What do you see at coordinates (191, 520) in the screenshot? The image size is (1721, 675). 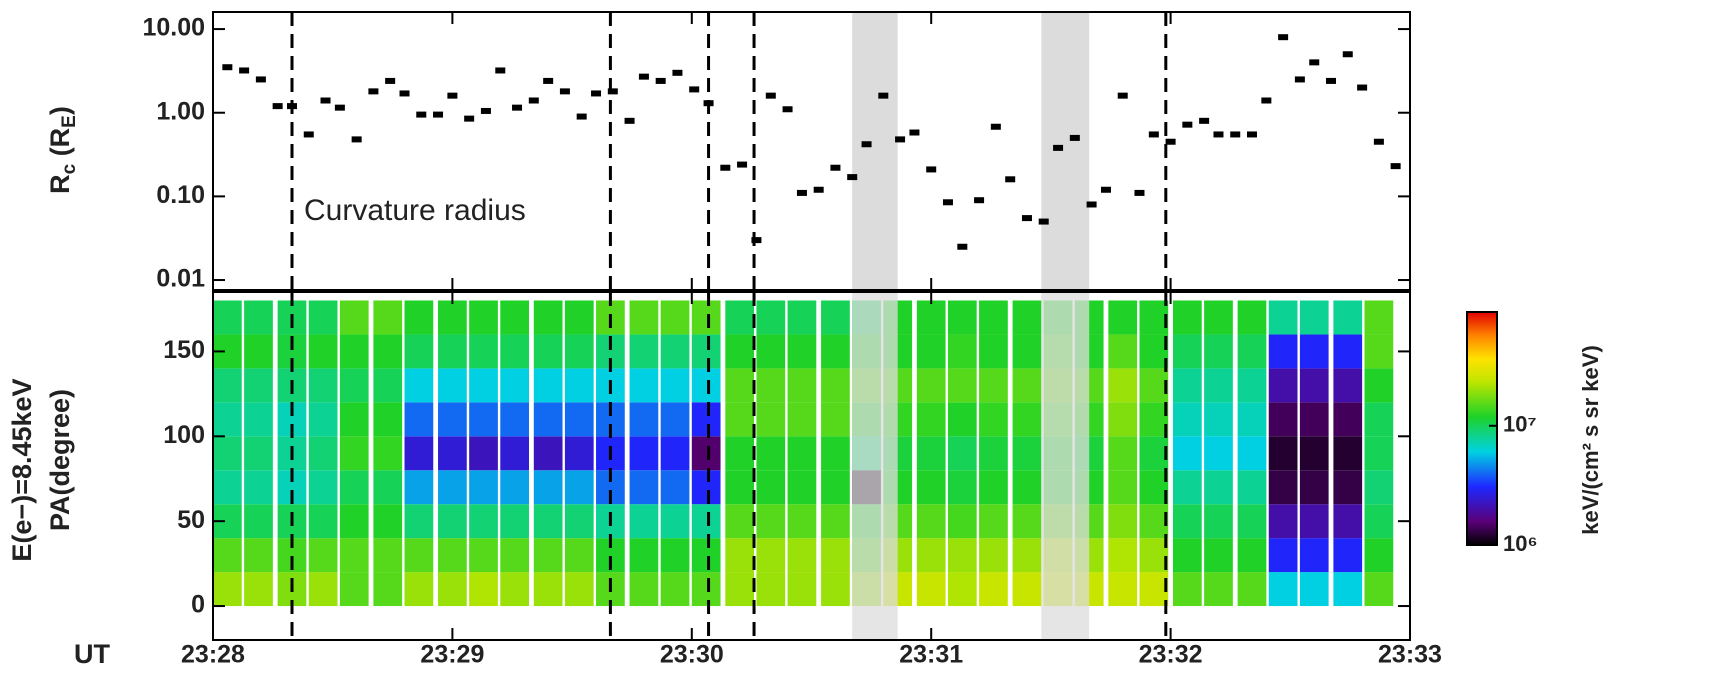 I see `y-tick-label: 50` at bounding box center [191, 520].